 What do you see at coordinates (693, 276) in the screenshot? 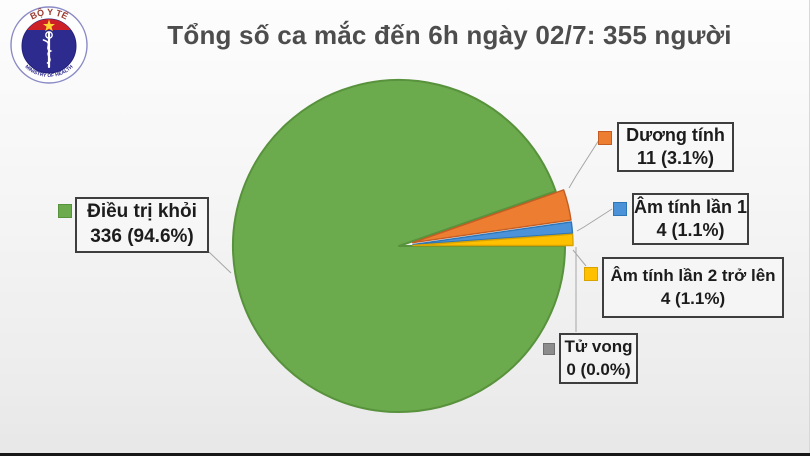
I see `callout-label: Âm tính lần 2 trở lên` at bounding box center [693, 276].